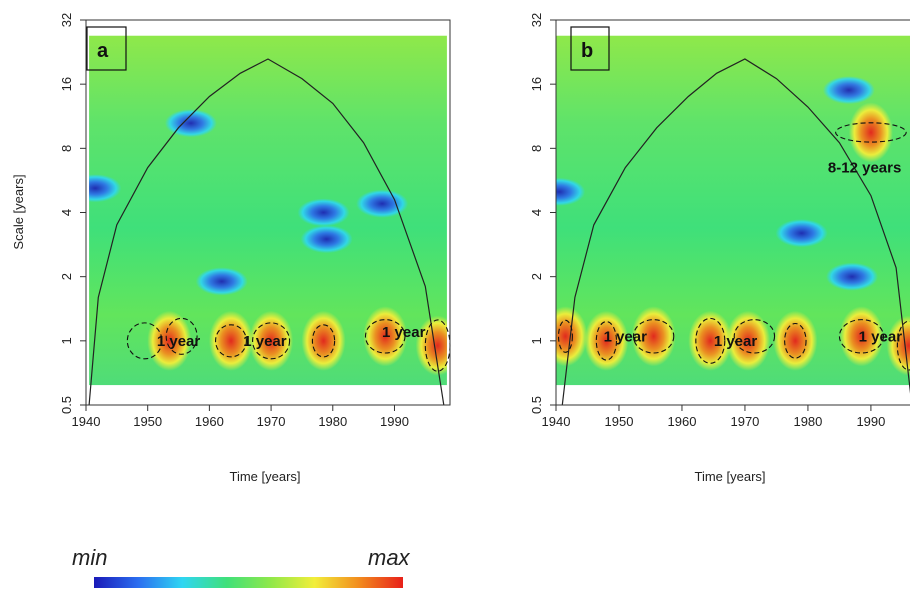 The height and width of the screenshot is (590, 910). Describe the element at coordinates (536, 276) in the screenshot. I see `panel-b-y-tick-label-2: 2` at that location.